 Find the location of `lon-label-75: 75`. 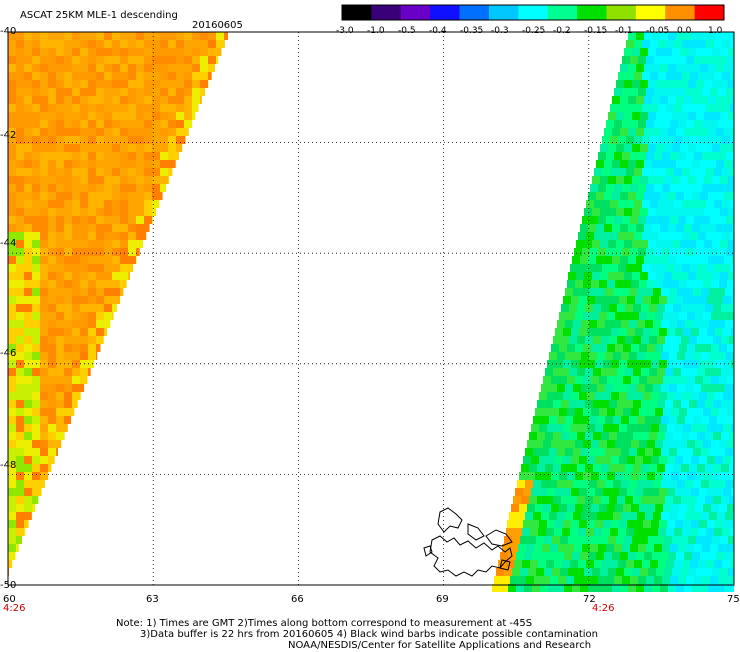

lon-label-75: 75 is located at coordinates (733, 600).